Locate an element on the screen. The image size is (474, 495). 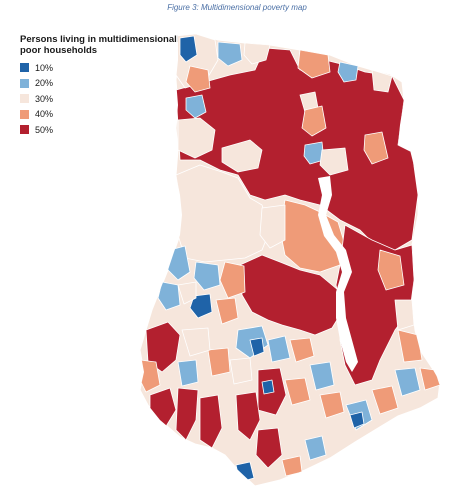
district-uw-blue is located at coordinates (188, 49).